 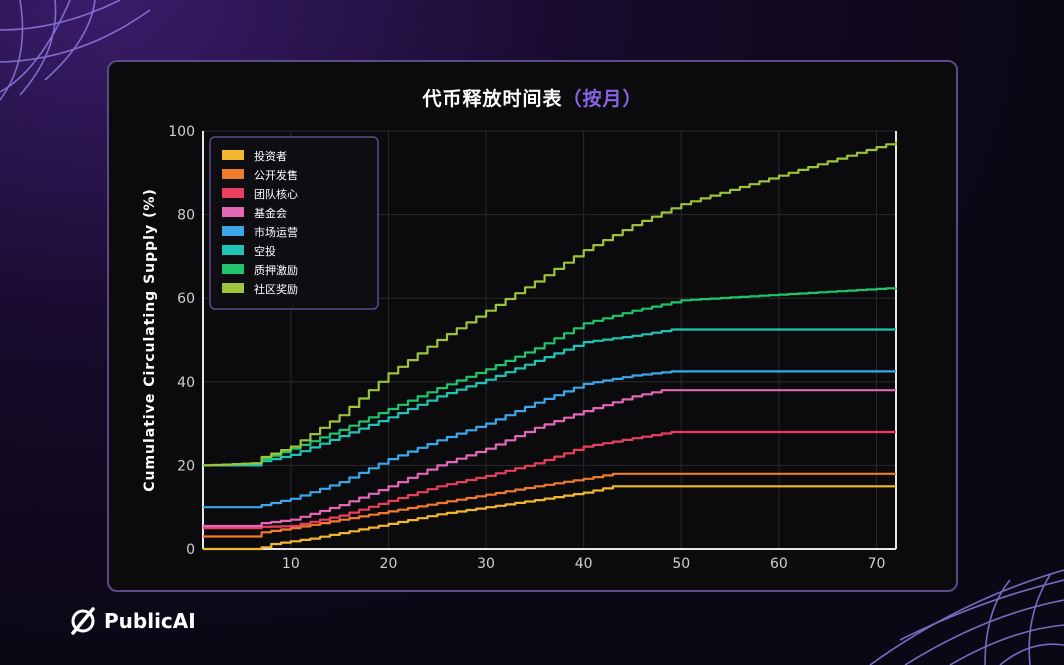 What do you see at coordinates (83, 621) in the screenshot?
I see `publicai-logo-icon` at bounding box center [83, 621].